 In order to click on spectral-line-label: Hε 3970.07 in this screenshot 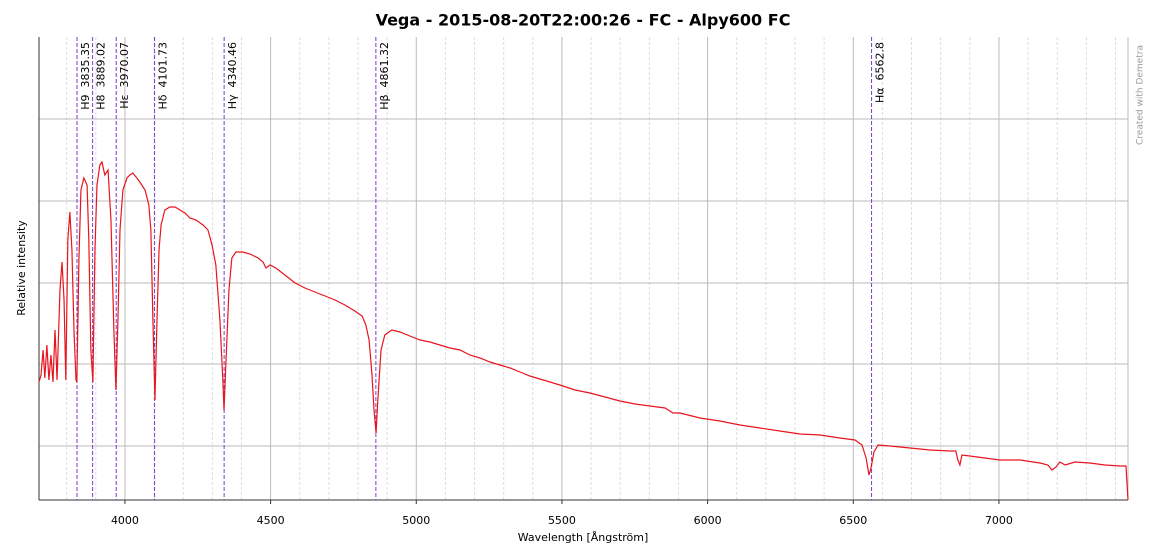, I will do `click(124, 75)`.